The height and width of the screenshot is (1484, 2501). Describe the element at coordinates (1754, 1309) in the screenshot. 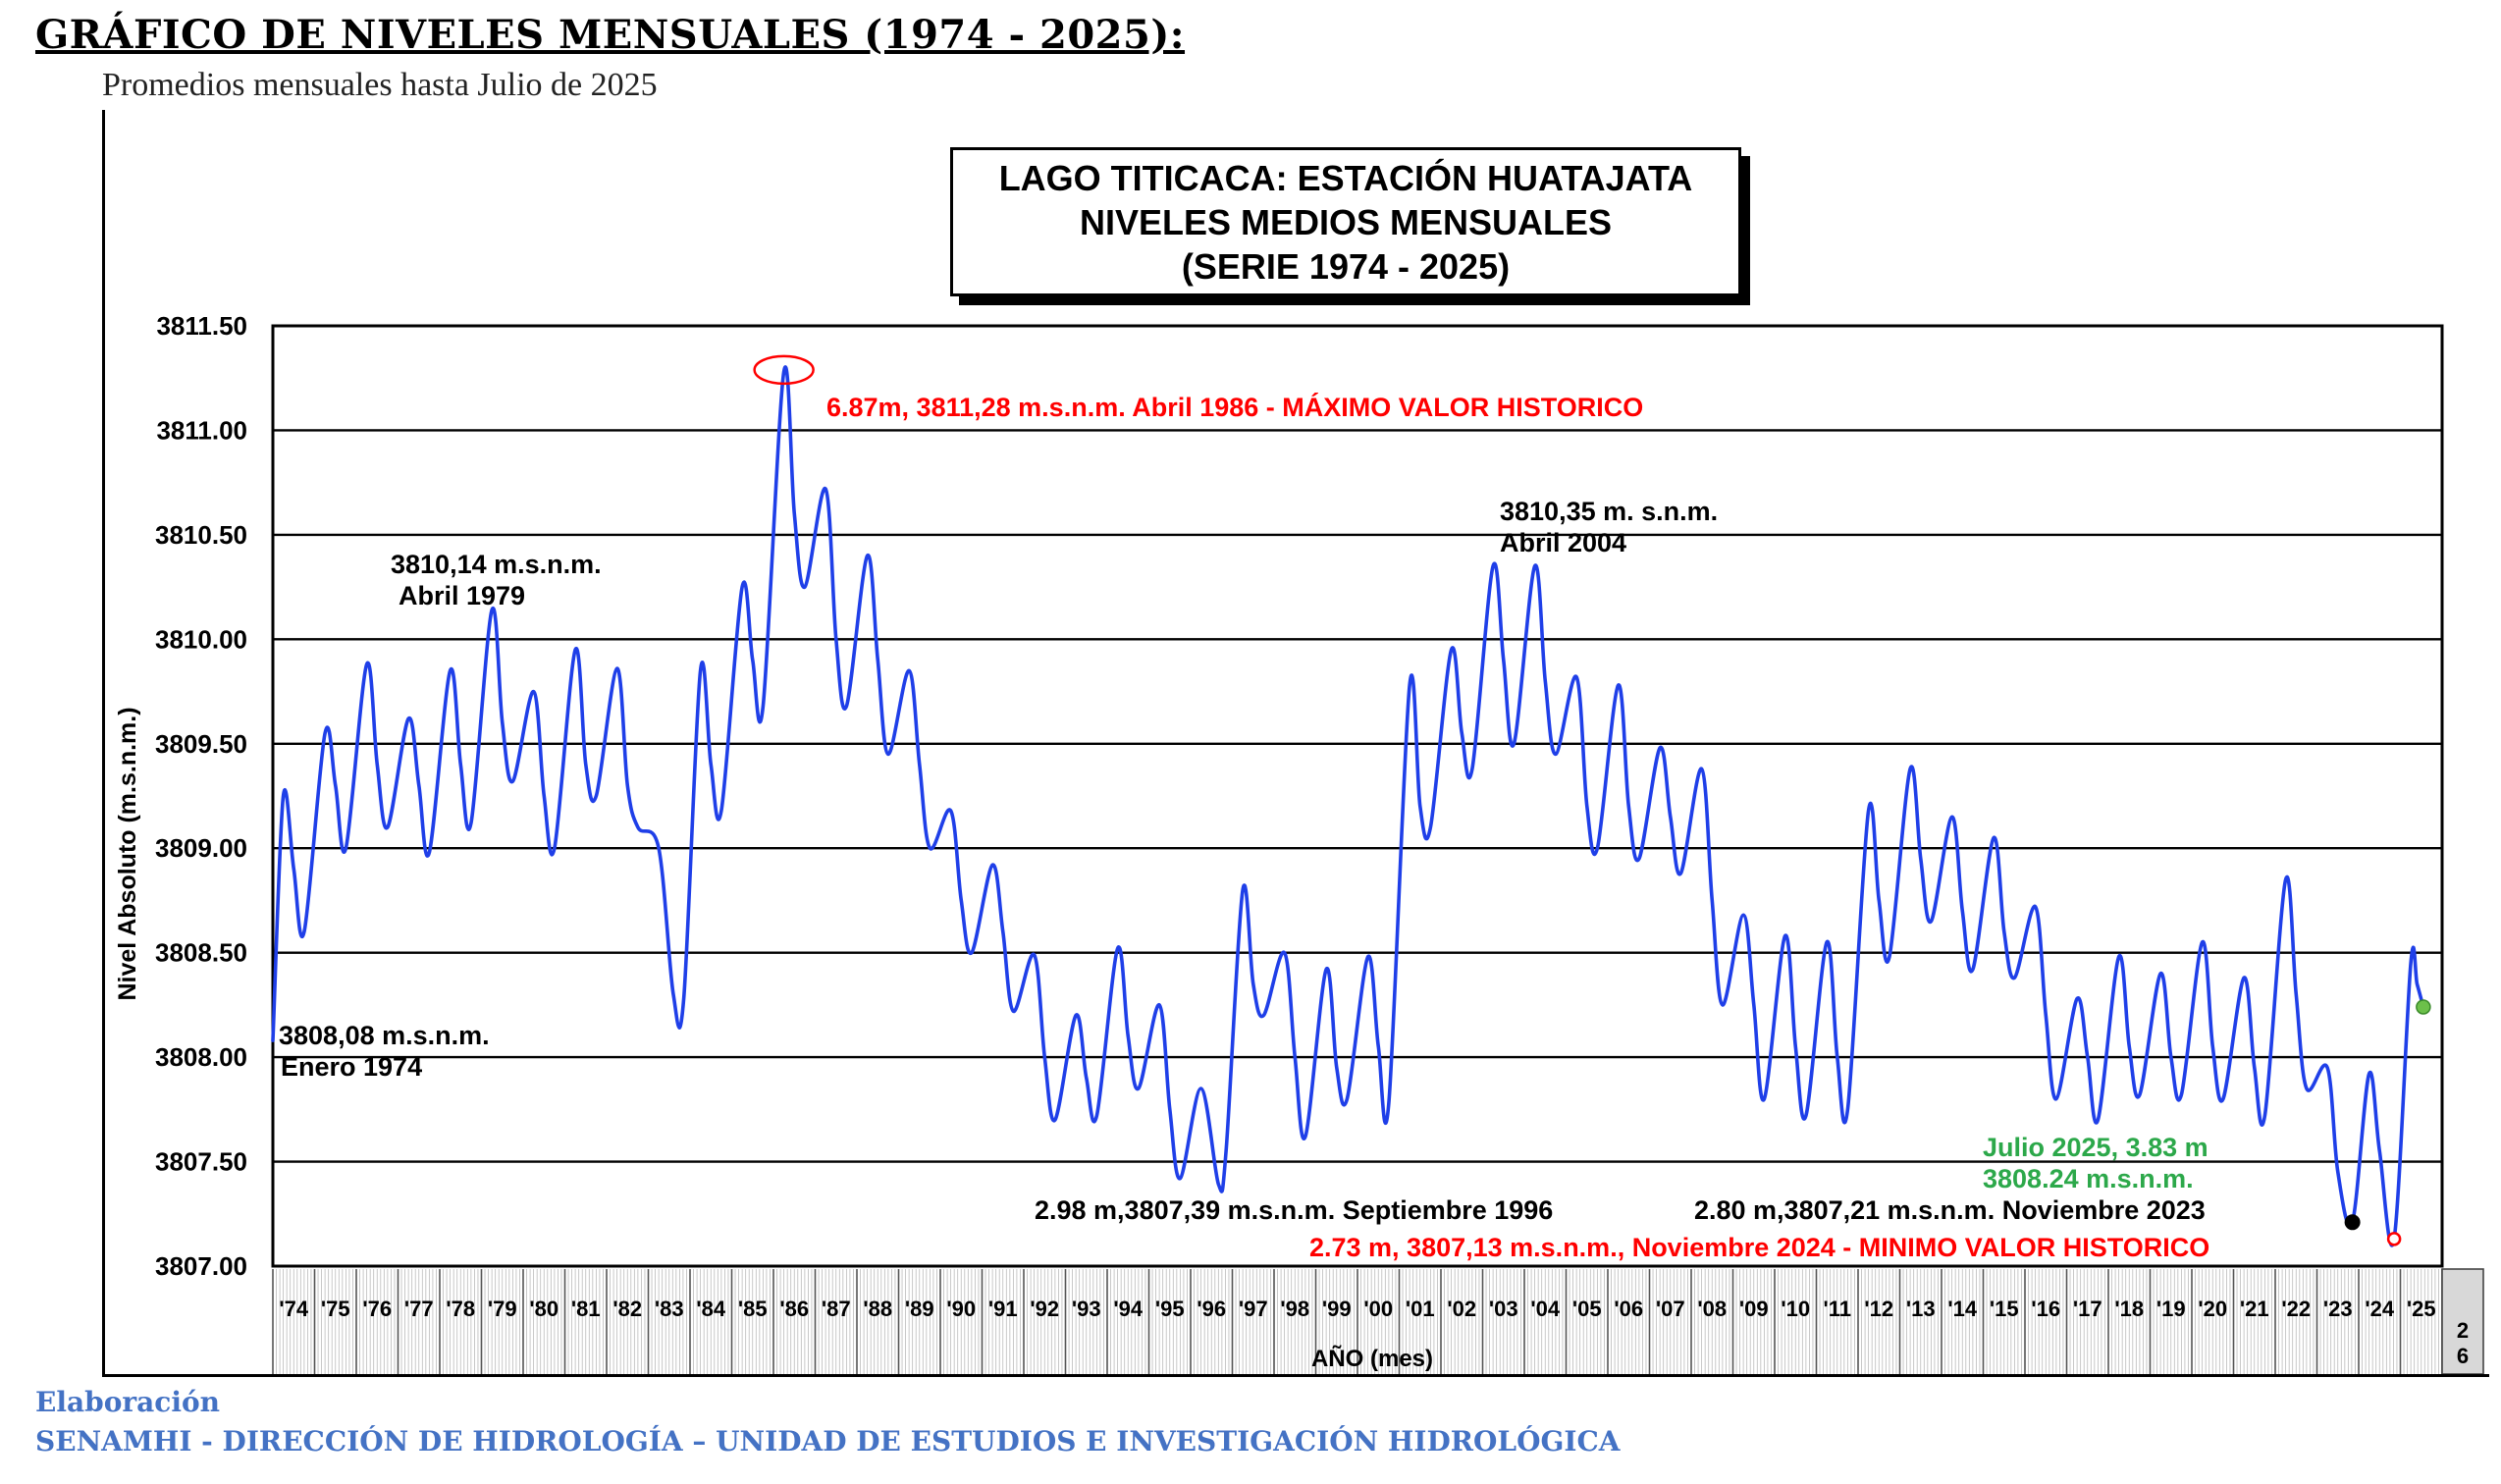

I see `x-tick-label-35: '09` at that location.